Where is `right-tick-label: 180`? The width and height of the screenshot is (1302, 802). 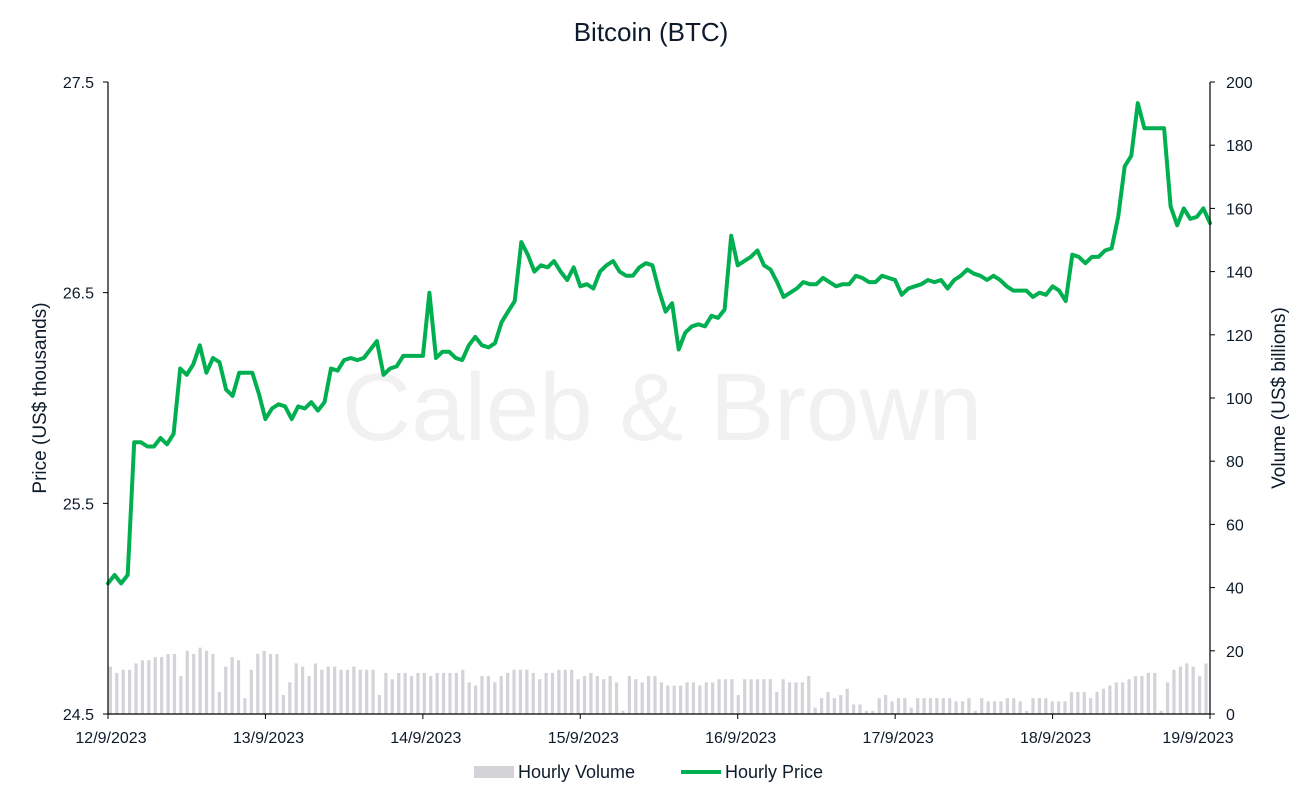 right-tick-label: 180 is located at coordinates (1239, 146).